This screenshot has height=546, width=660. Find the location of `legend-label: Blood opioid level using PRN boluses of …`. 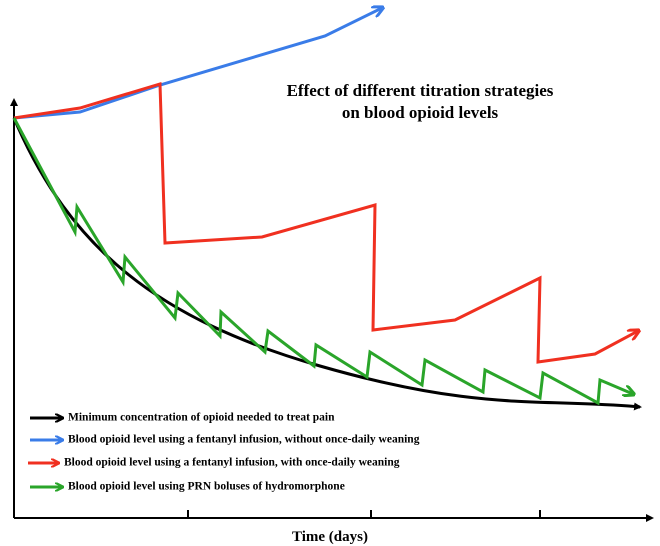

legend-label: Blood opioid level using PRN boluses of … is located at coordinates (206, 487).